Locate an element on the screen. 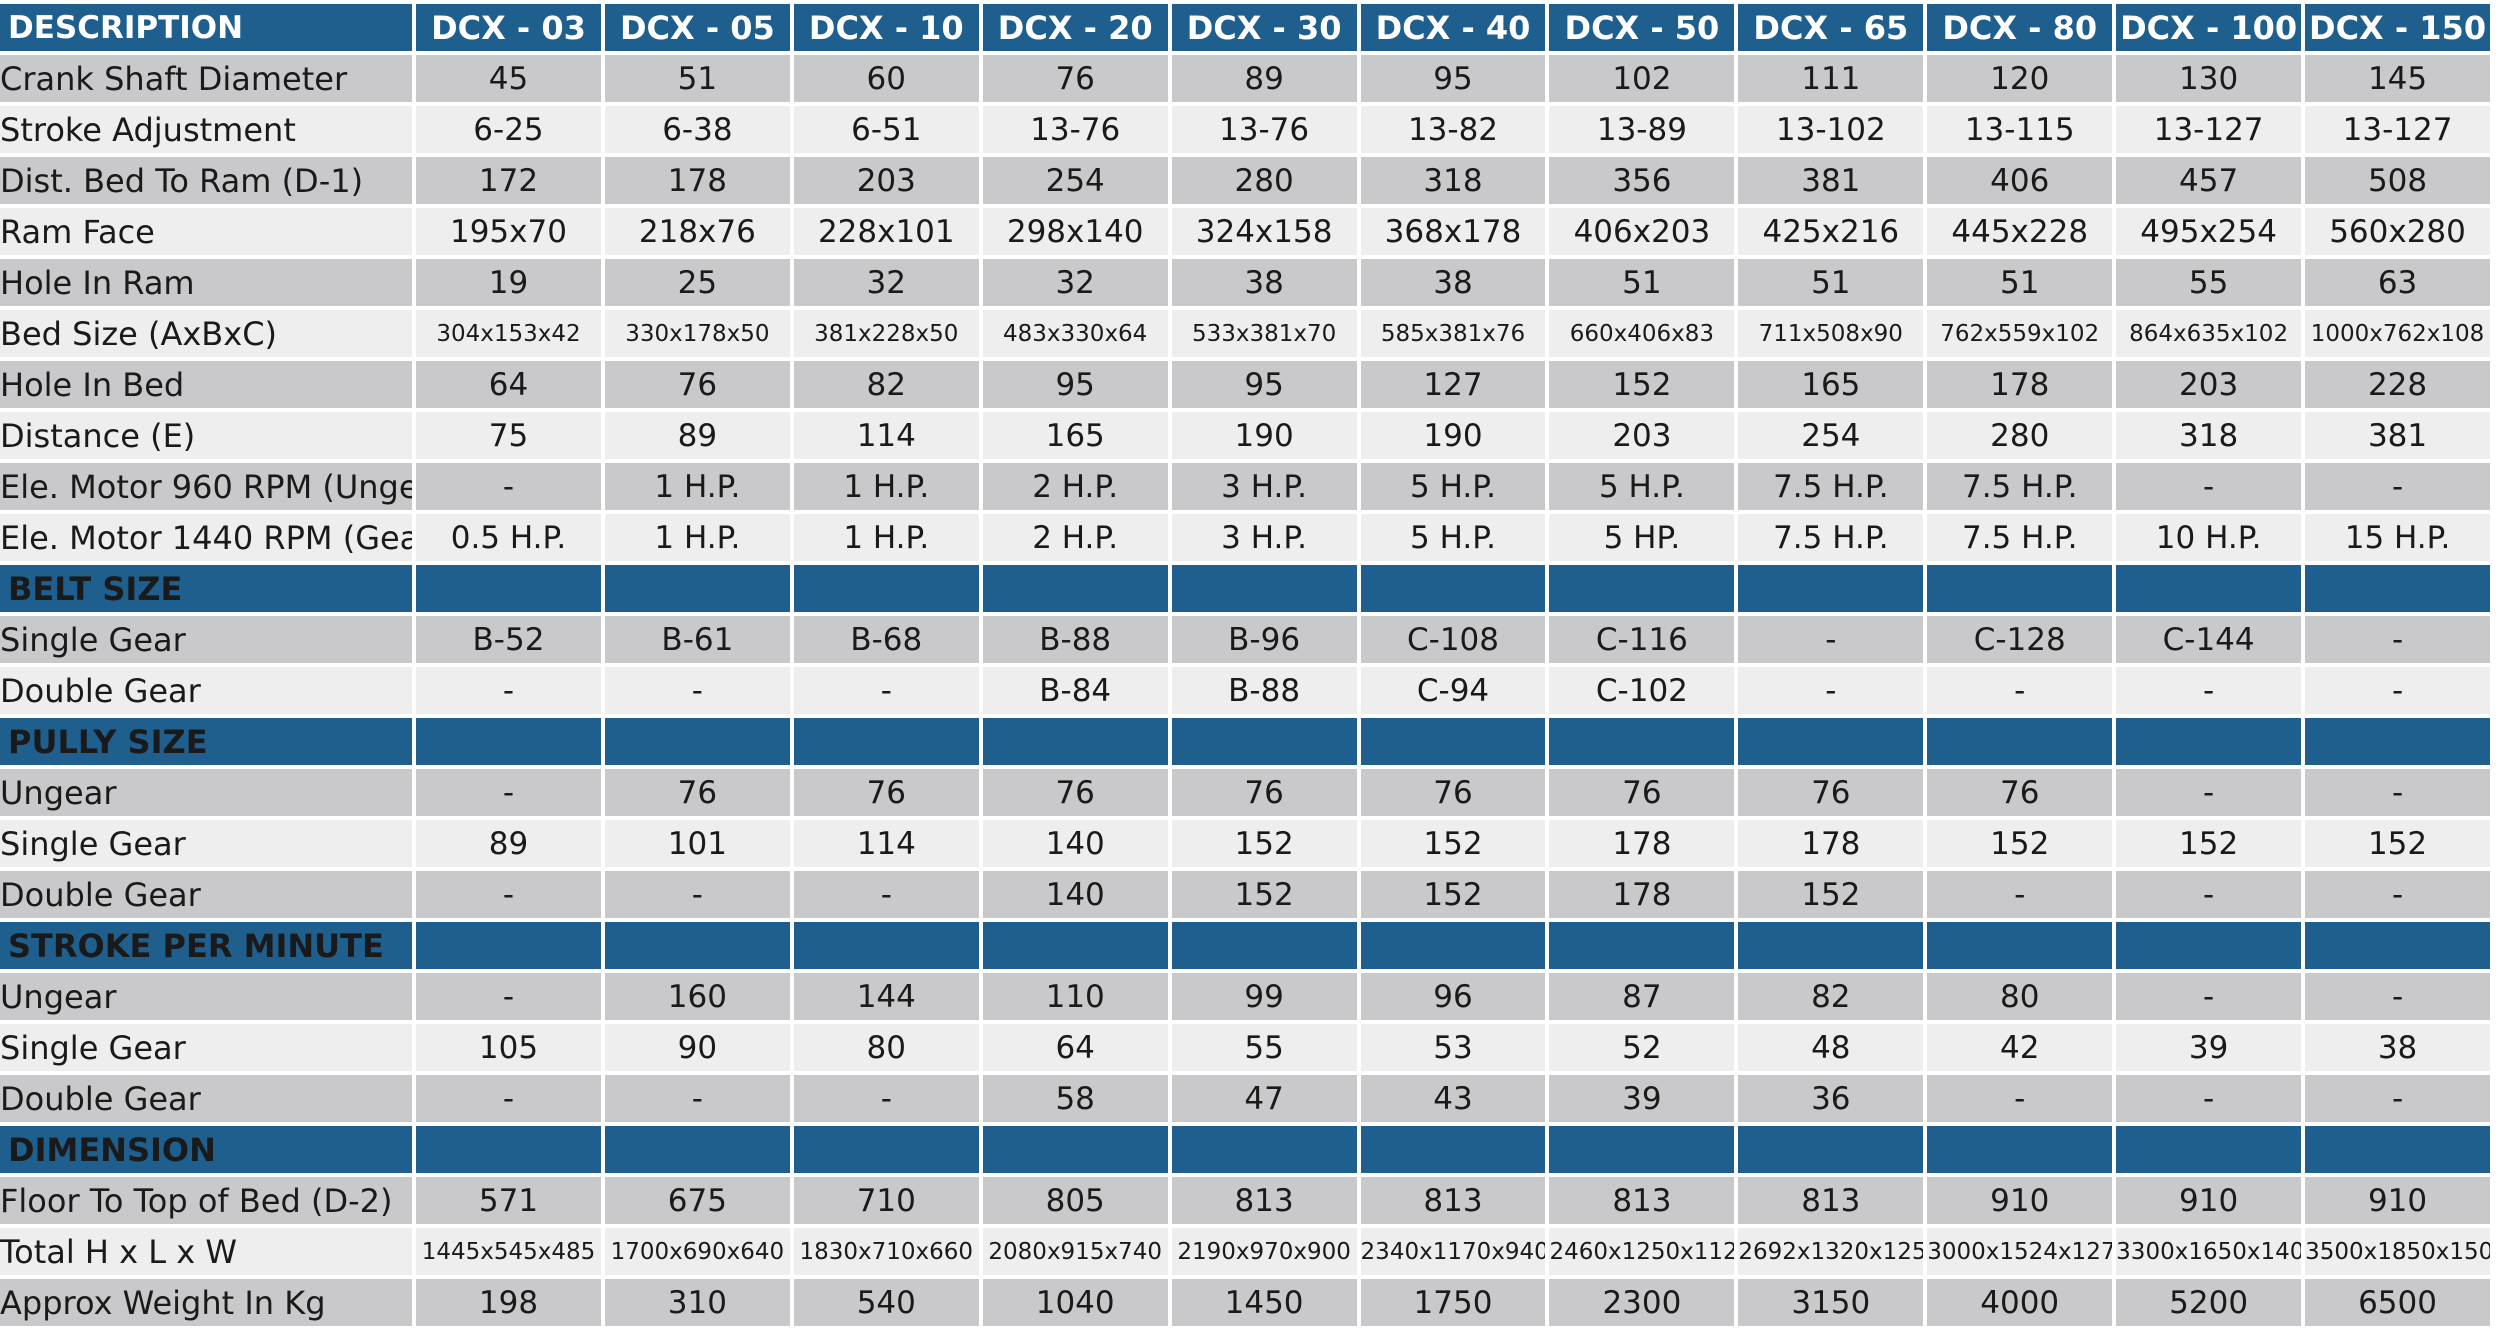  table-cell: 2 H.P. is located at coordinates (1075, 537).